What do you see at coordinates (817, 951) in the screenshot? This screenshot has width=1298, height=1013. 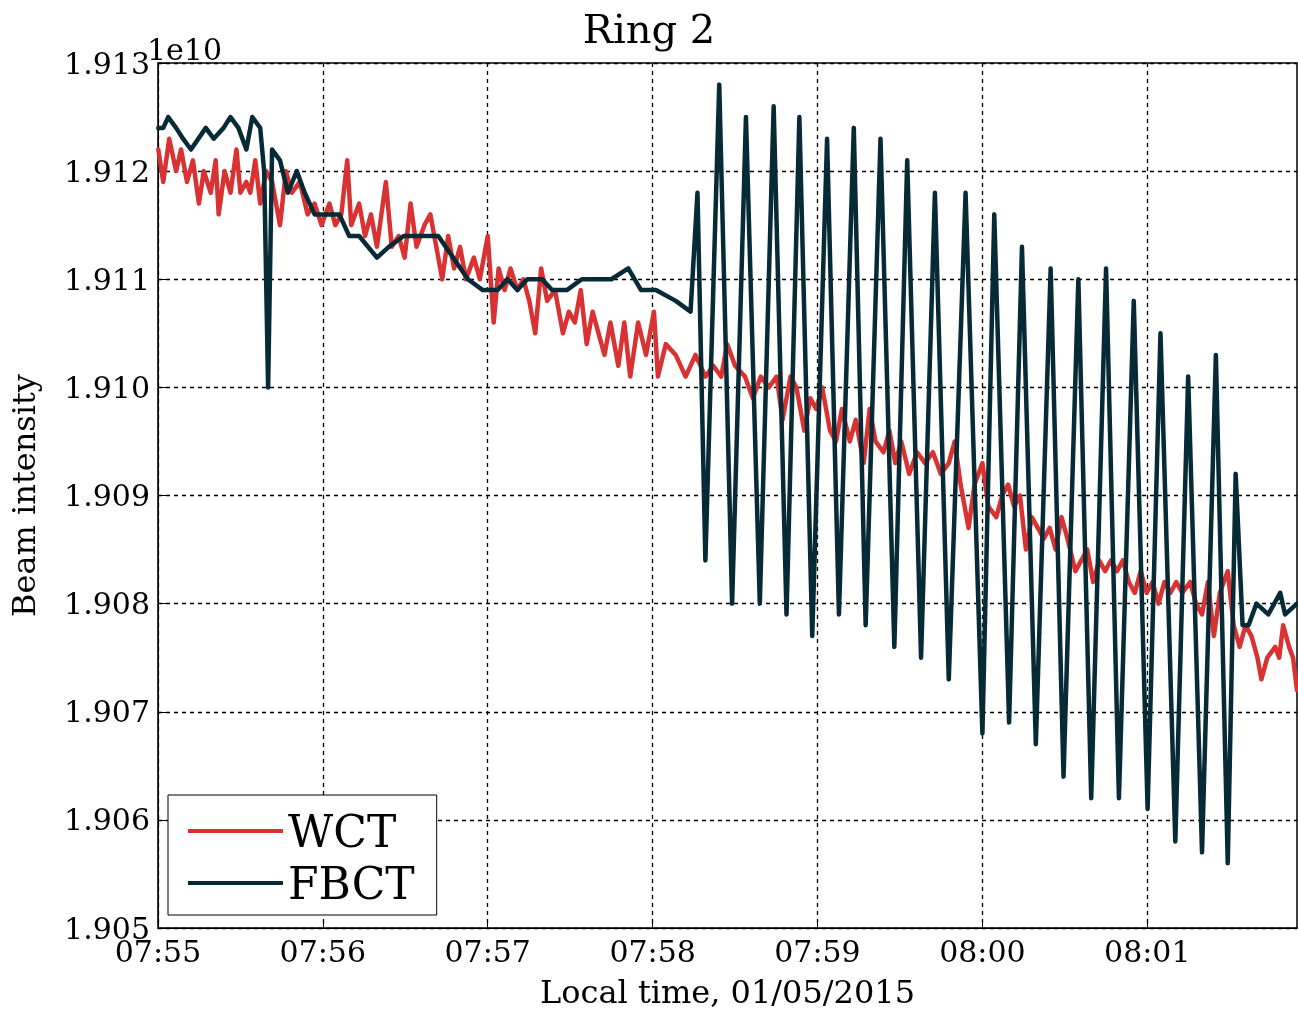 I see `x-tick-label: 07:59` at bounding box center [817, 951].